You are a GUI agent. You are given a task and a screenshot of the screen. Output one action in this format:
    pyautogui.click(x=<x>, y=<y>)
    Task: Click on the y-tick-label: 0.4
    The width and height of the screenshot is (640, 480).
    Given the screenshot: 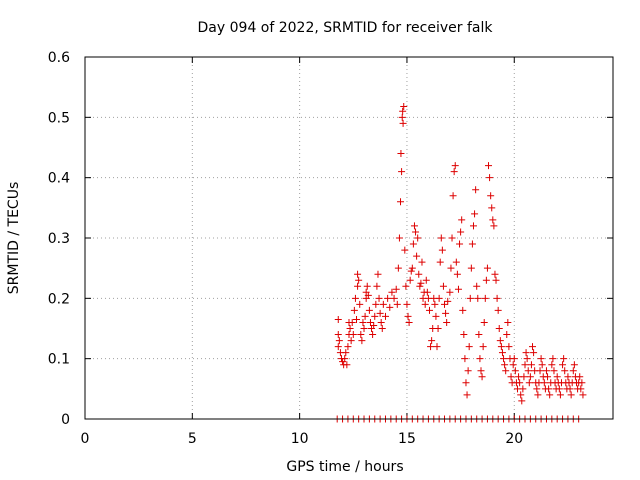 What is the action you would take?
    pyautogui.click(x=59, y=179)
    